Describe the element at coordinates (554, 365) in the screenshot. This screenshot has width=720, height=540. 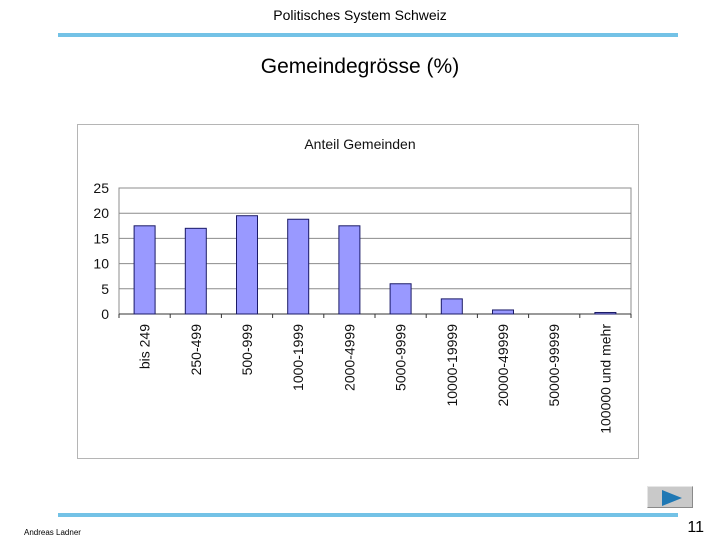
I see `x-tick-label: 50000-99999` at that location.